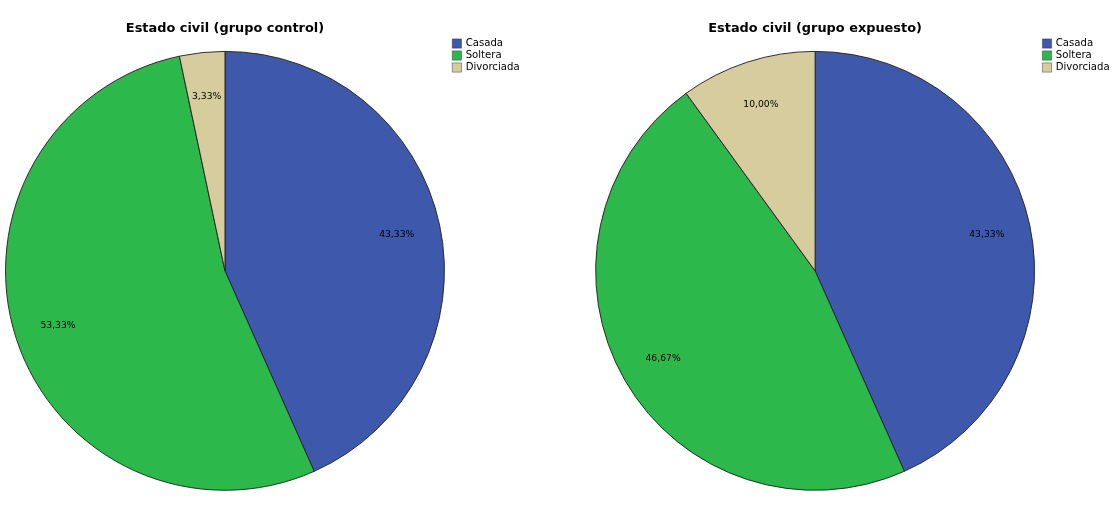 Image resolution: width=1112 pixels, height=517 pixels. What do you see at coordinates (761, 103) in the screenshot?
I see `data-label: 10,00%` at bounding box center [761, 103].